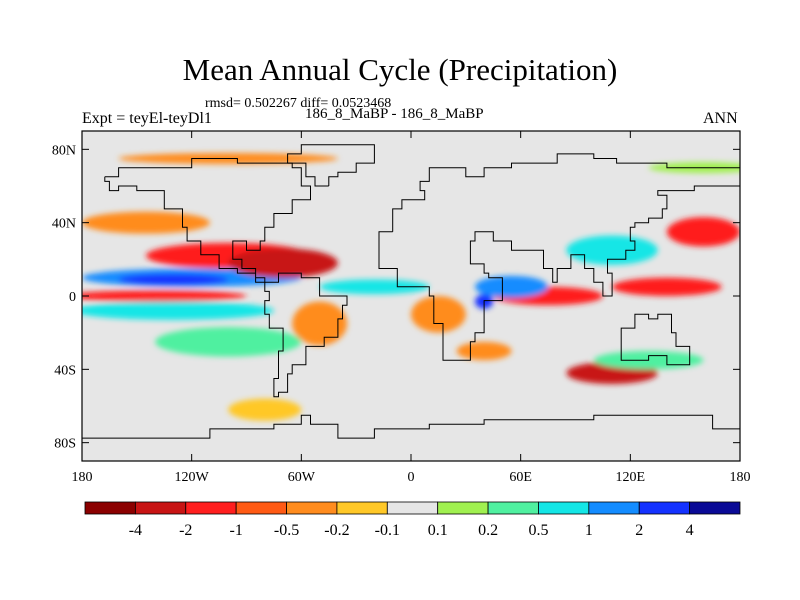  I want to click on field-west-pacific-negative, so click(667, 287).